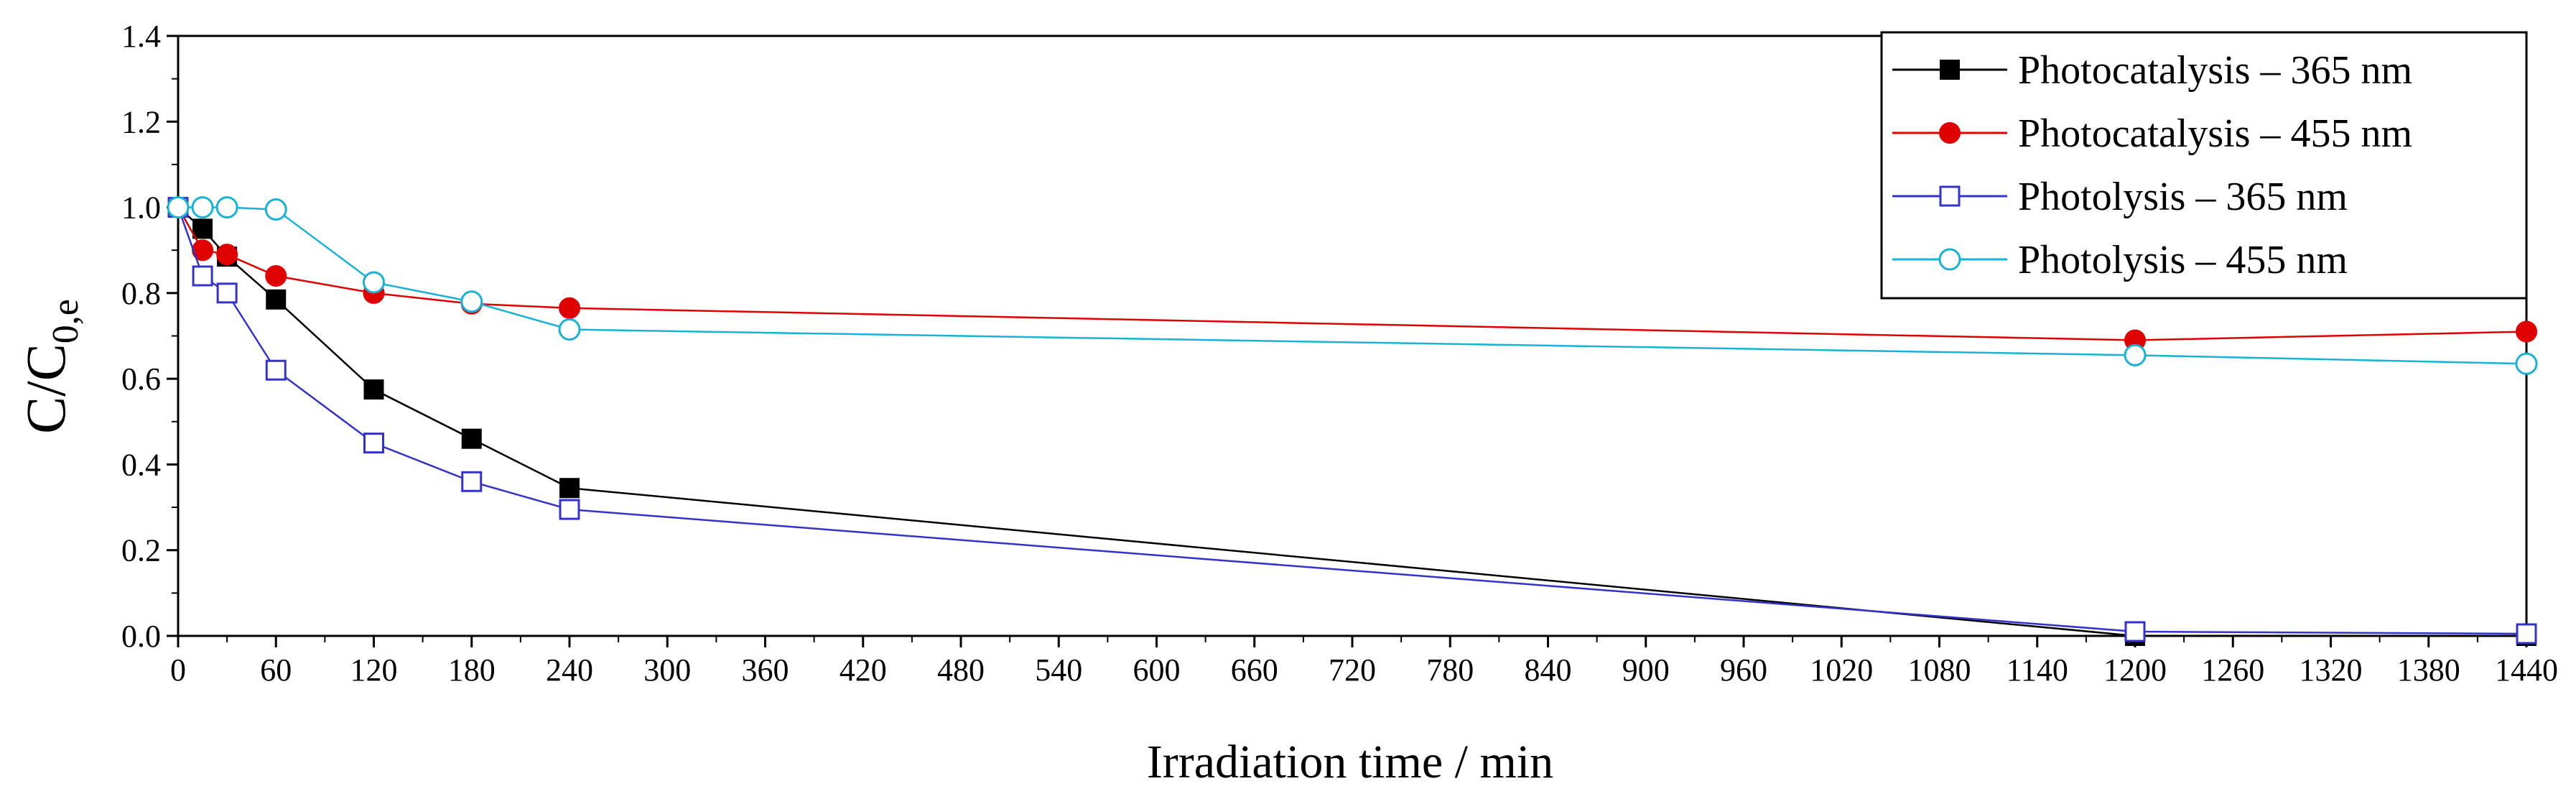  What do you see at coordinates (1157, 670) in the screenshot?
I see `x-tick-label: 600` at bounding box center [1157, 670].